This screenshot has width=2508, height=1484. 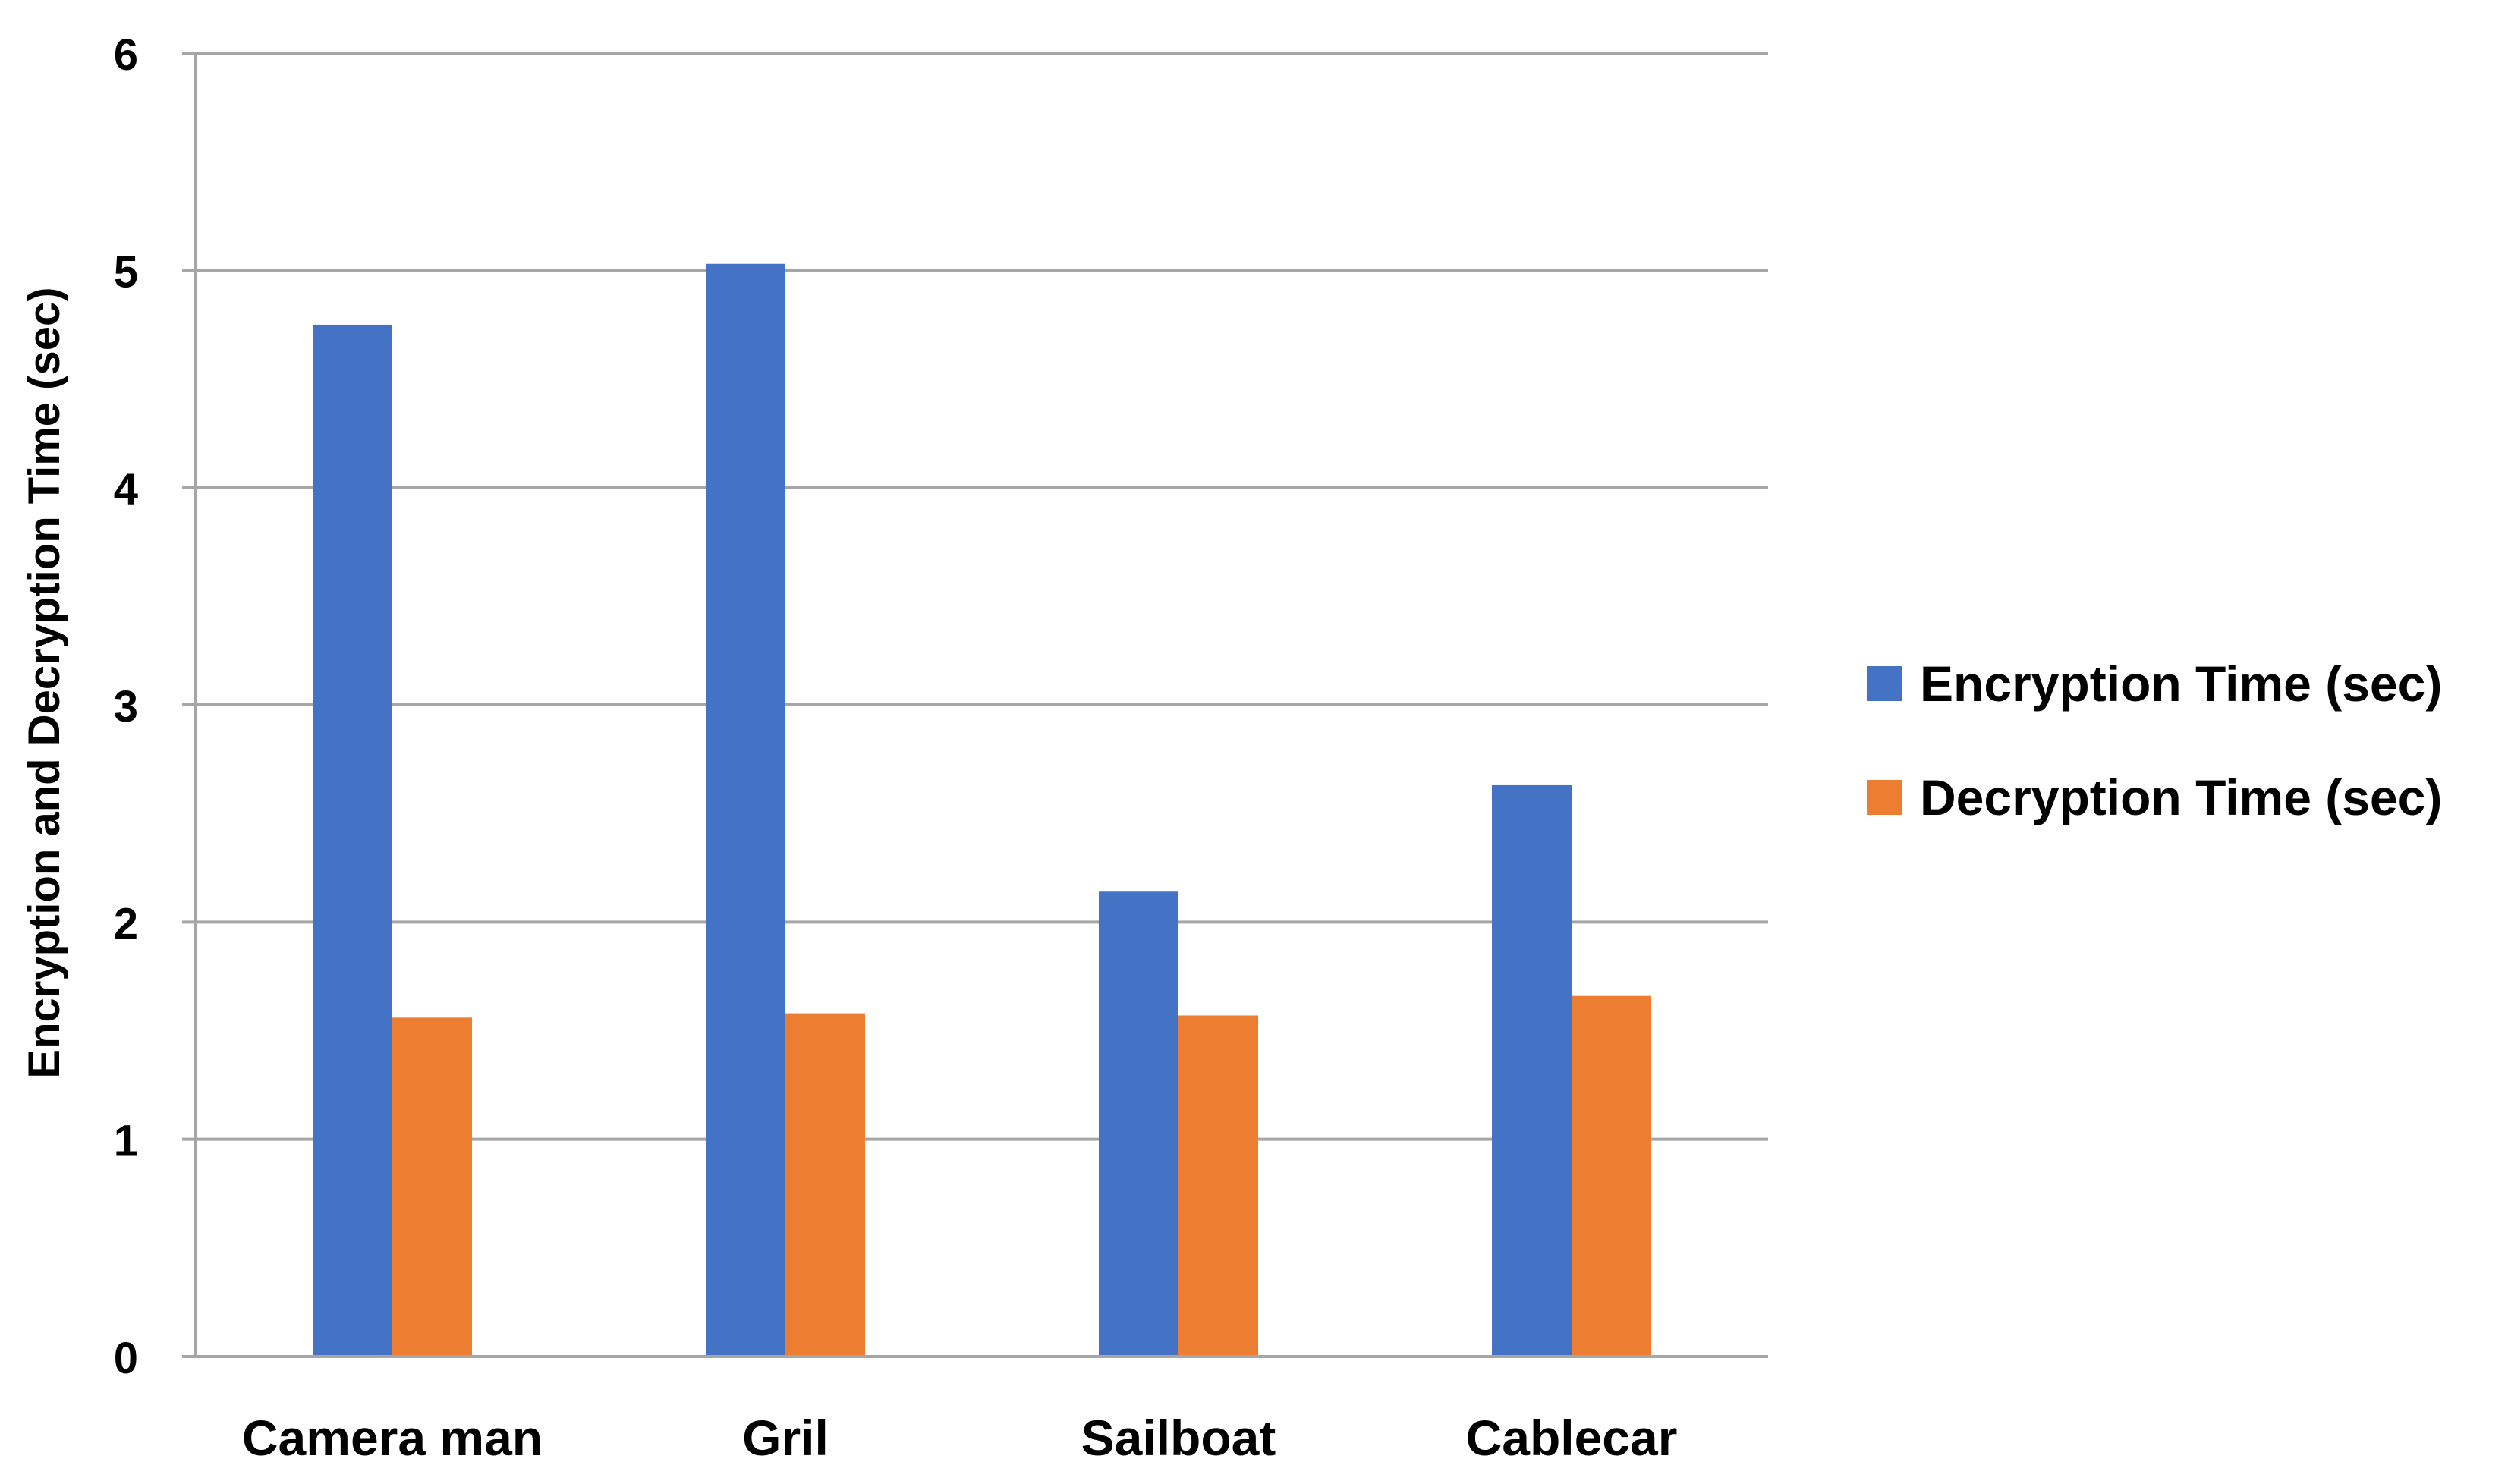 What do you see at coordinates (785, 1438) in the screenshot?
I see `x-tick-label: Gril` at bounding box center [785, 1438].